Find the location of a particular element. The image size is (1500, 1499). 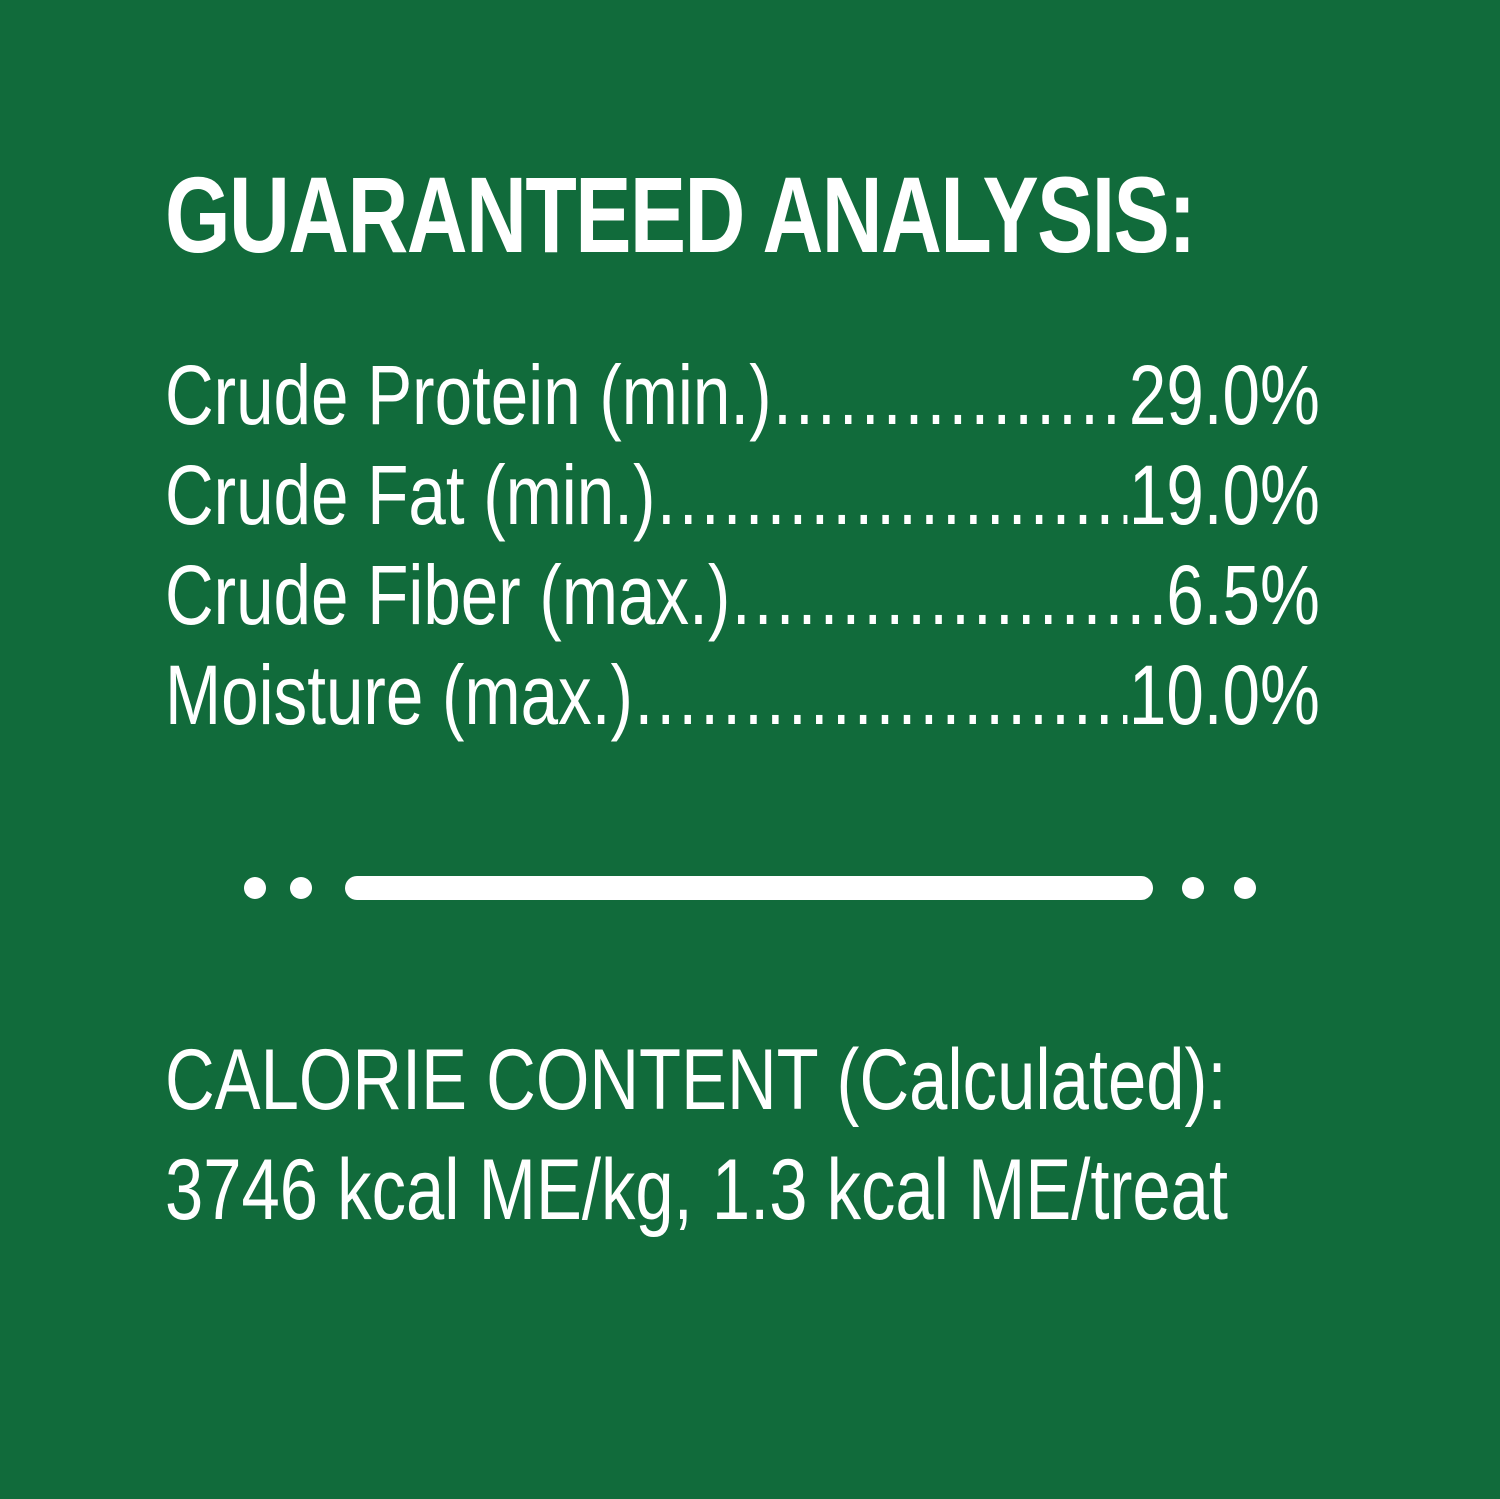

row-value: 10.0% is located at coordinates (1224, 695).